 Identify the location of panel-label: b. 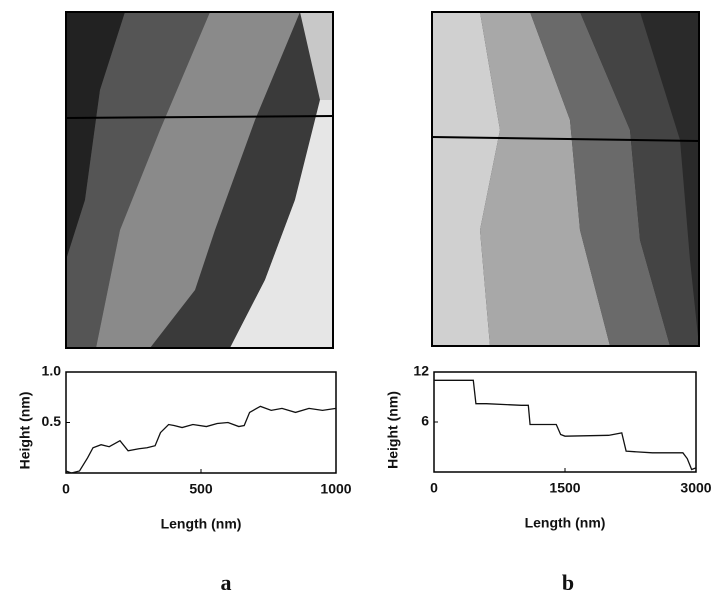
(568, 582).